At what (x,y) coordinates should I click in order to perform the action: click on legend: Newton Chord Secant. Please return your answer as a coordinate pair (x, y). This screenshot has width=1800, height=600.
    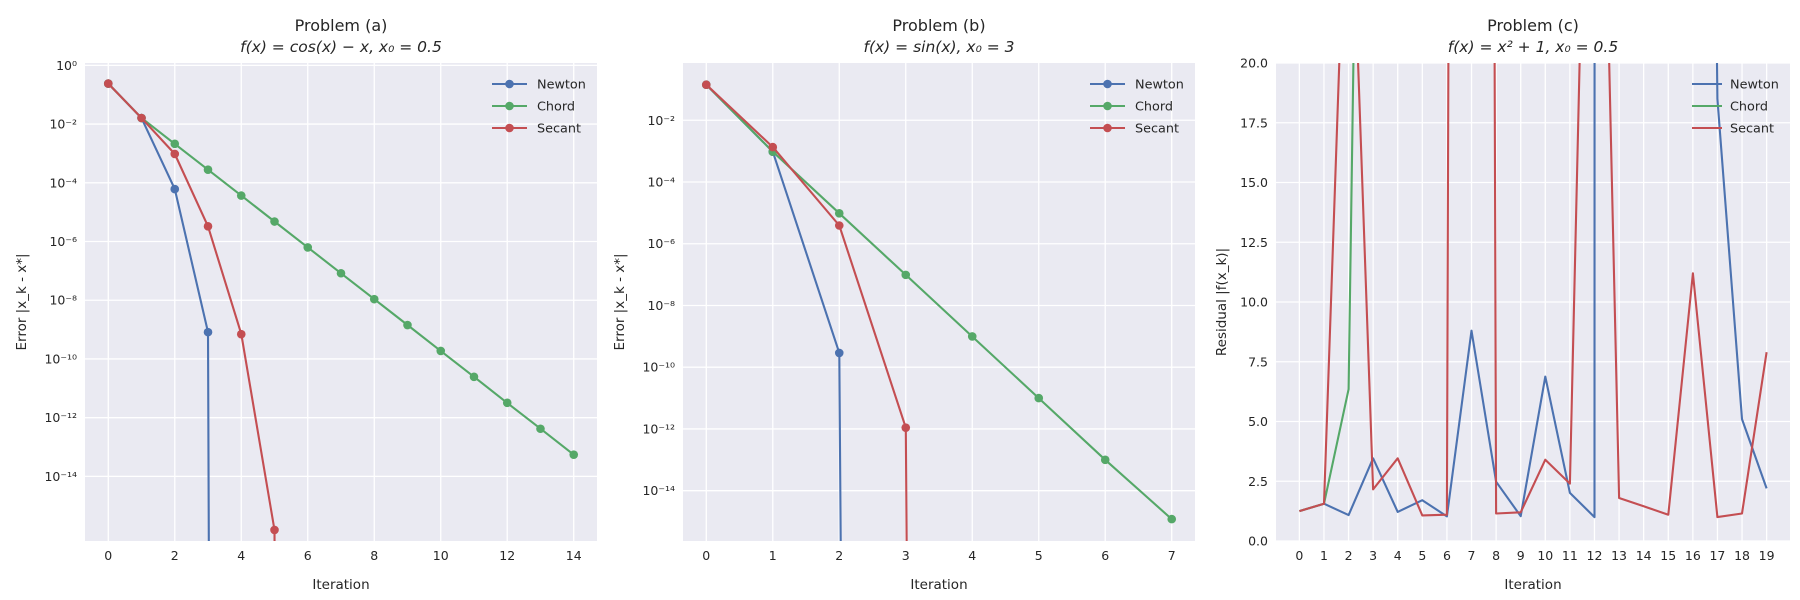
    Looking at the image, I should click on (1137, 107).